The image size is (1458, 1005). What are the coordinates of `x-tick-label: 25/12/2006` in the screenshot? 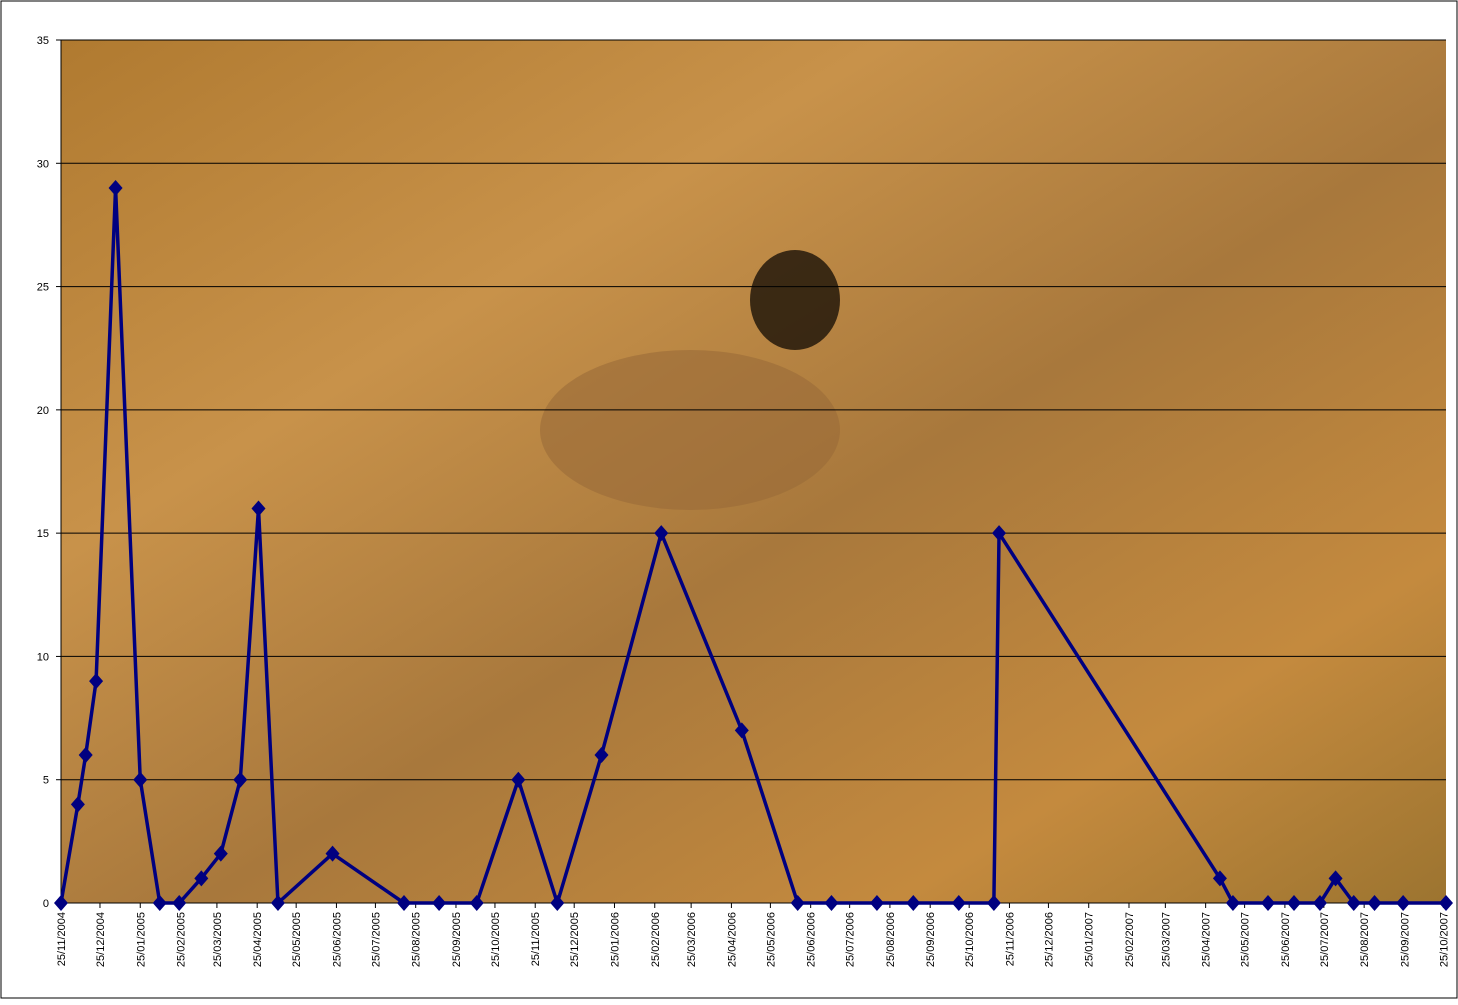 It's located at (1049, 939).